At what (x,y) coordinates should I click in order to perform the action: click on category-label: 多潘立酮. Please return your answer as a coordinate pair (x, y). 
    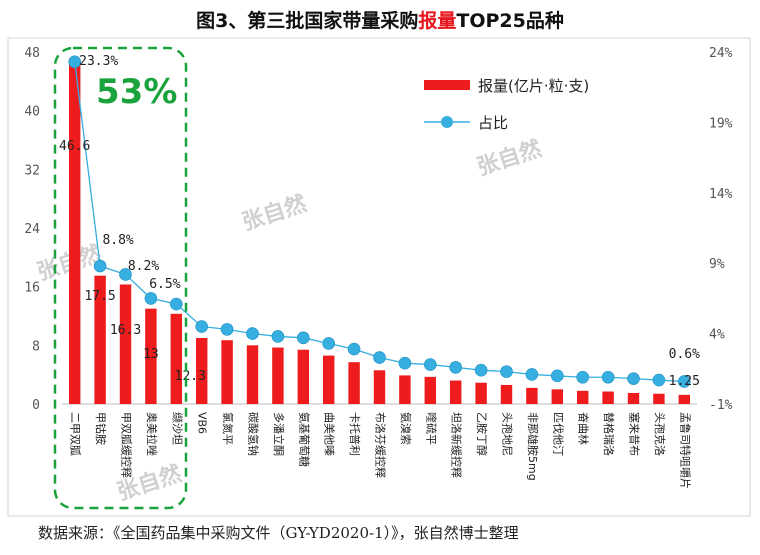
    Looking at the image, I should click on (279, 434).